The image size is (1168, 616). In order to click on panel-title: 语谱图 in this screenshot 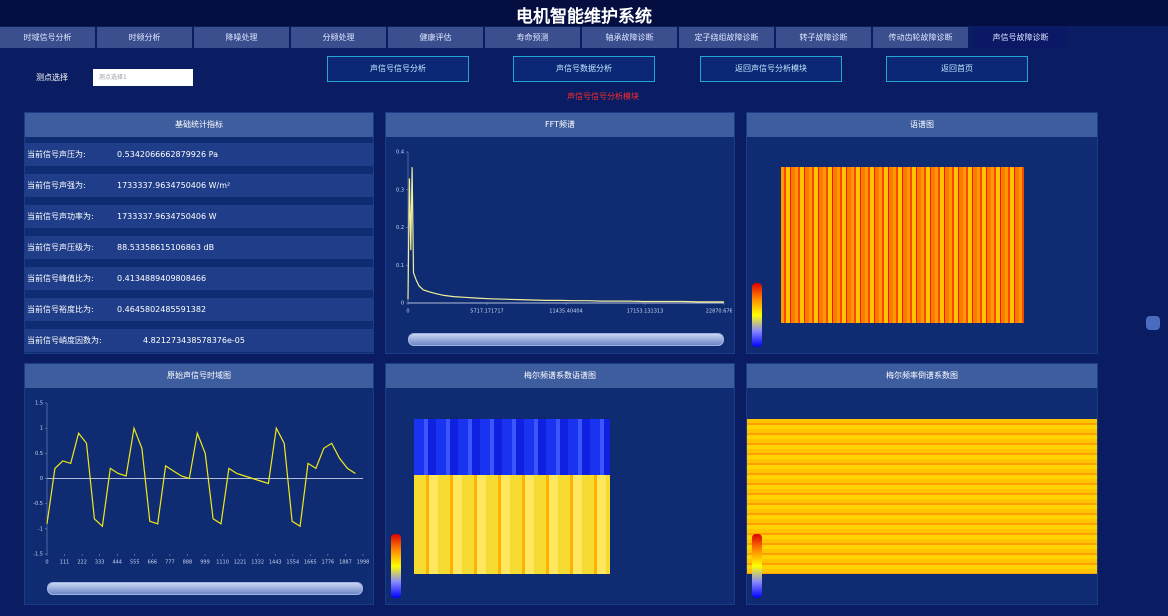, I will do `click(922, 125)`.